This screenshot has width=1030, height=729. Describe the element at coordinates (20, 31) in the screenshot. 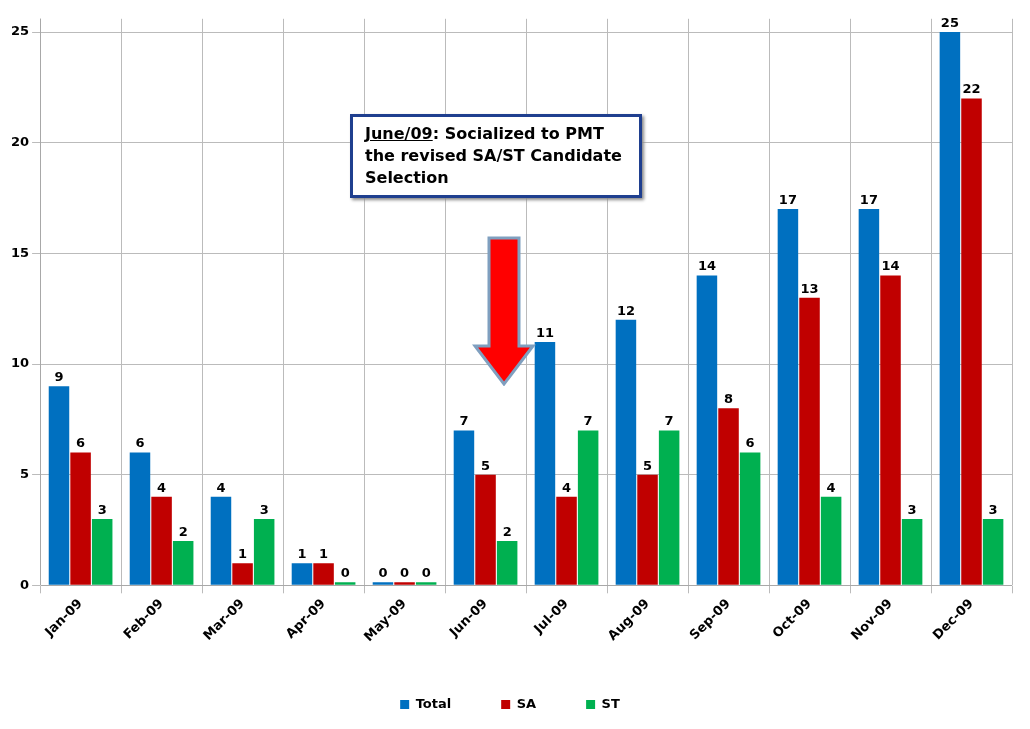

I see `y-tick-label: 25` at that location.